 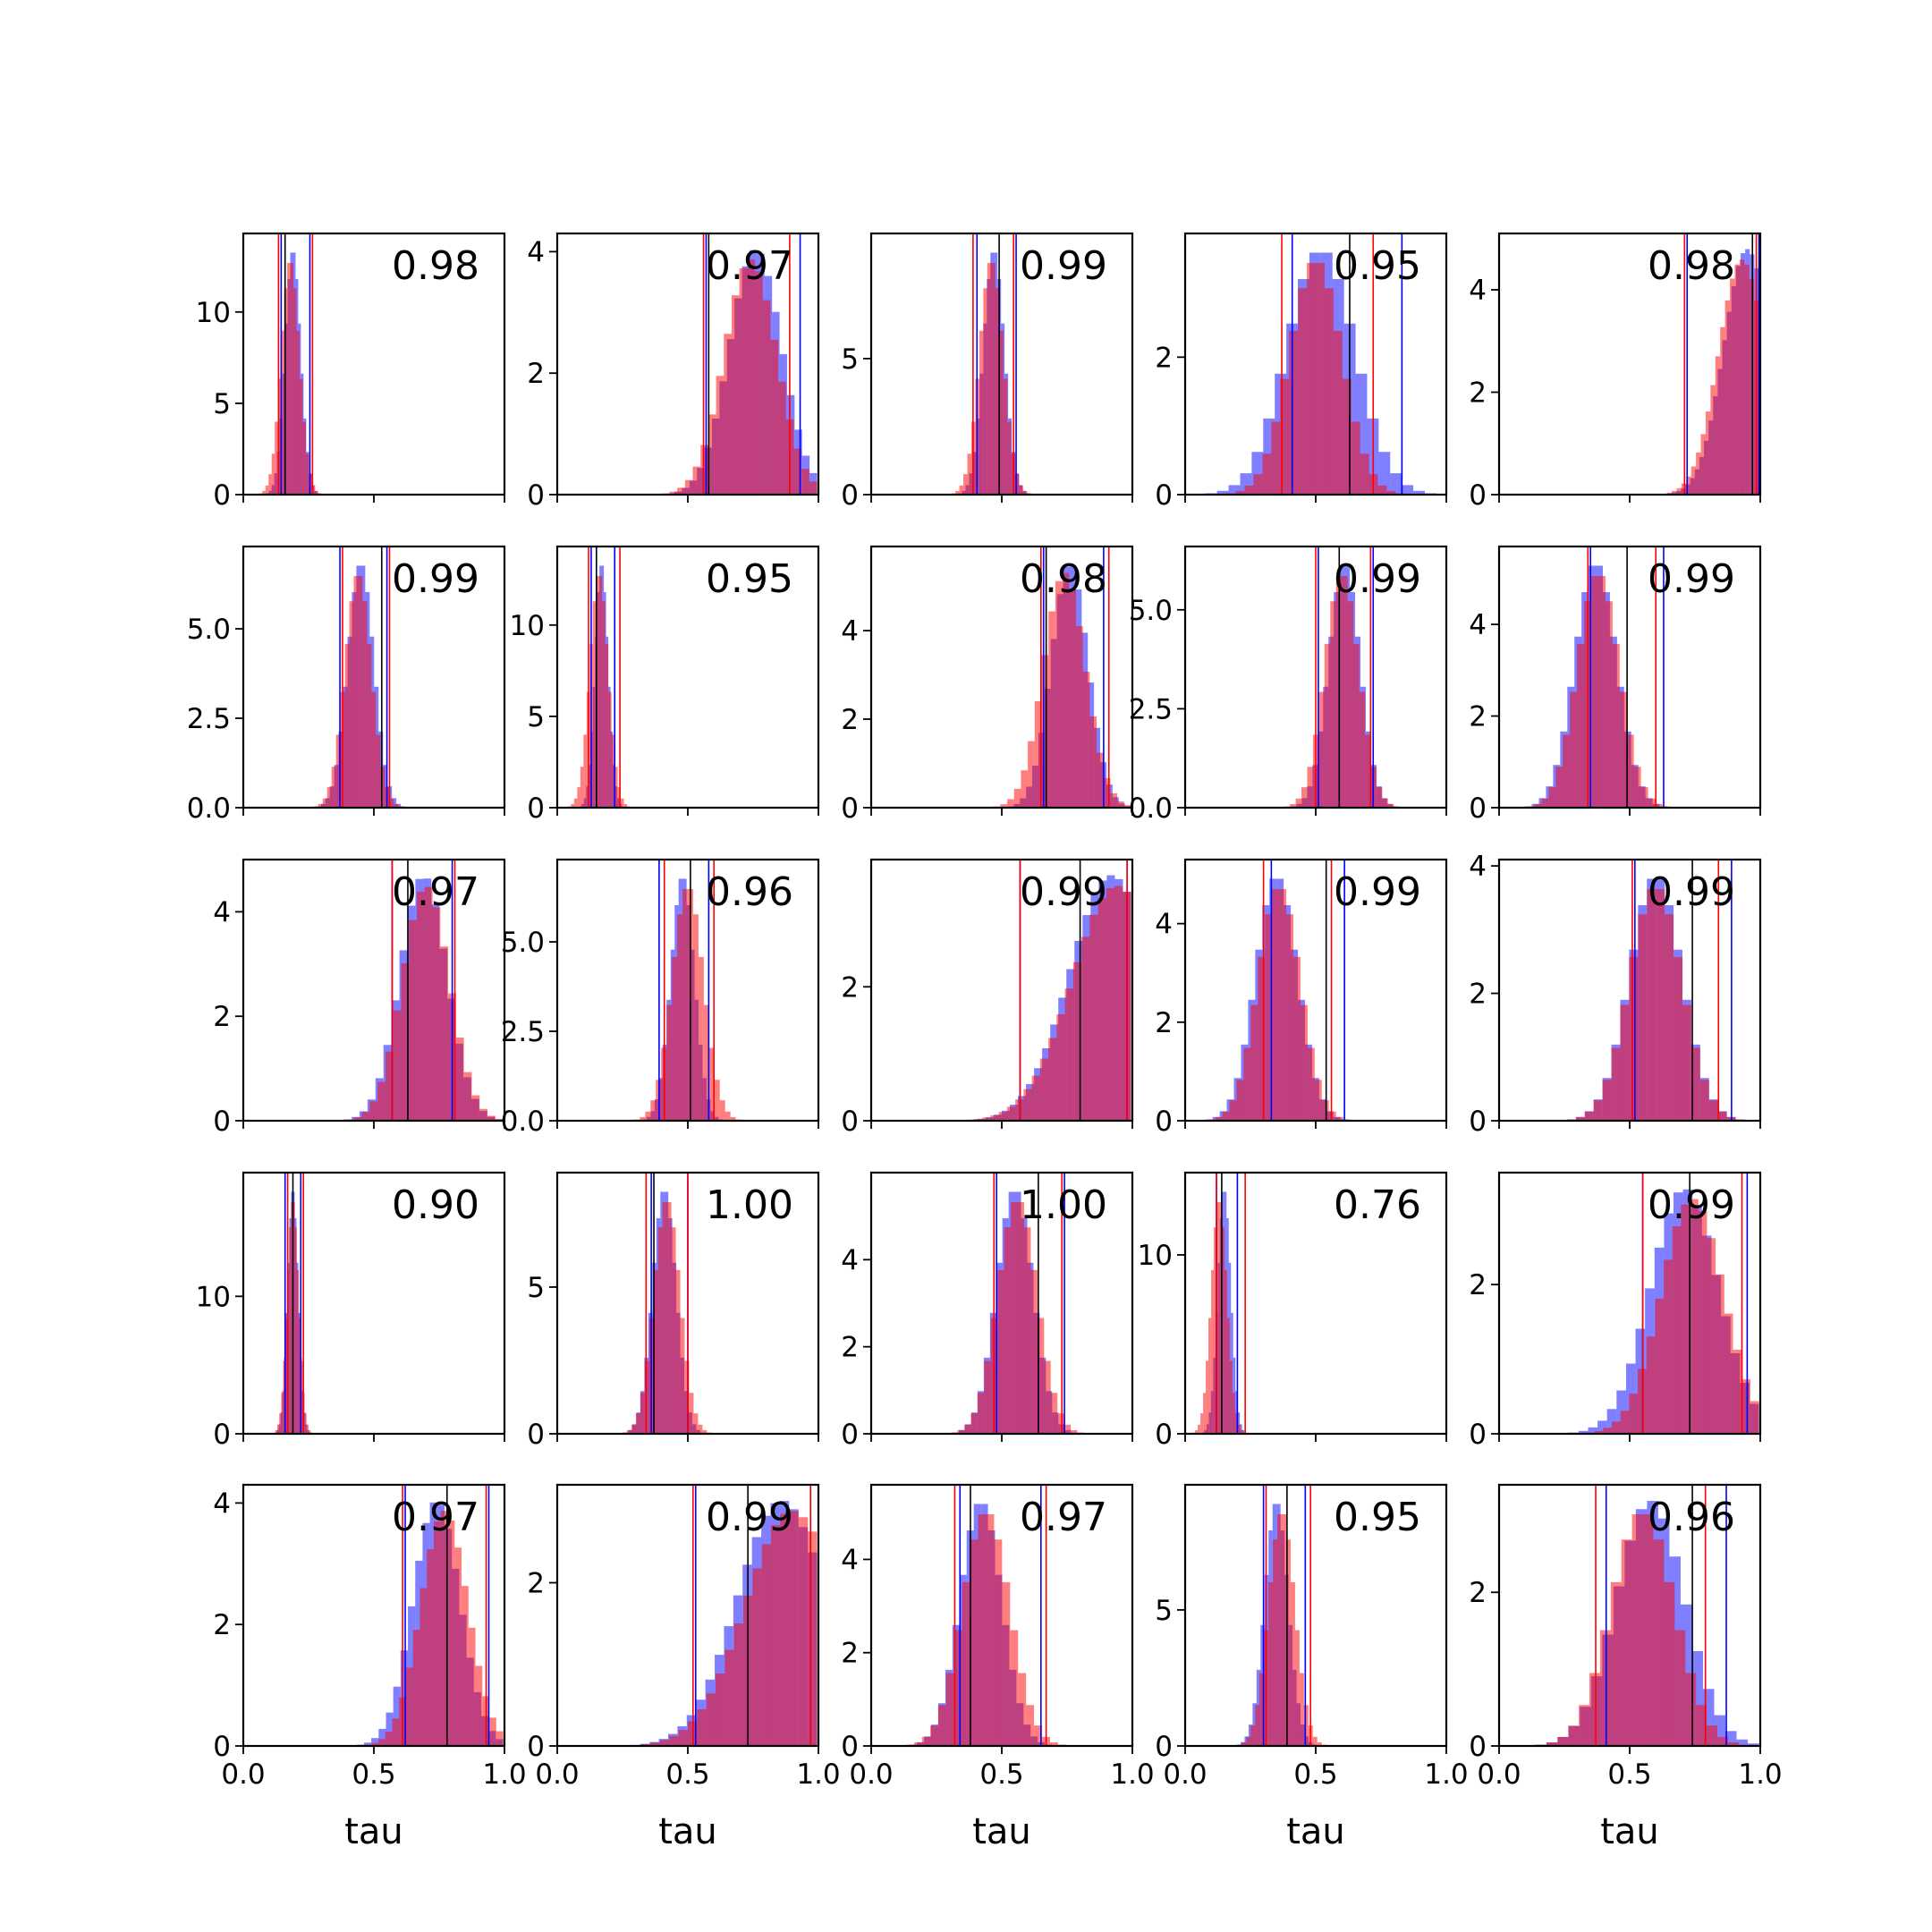 I want to click on panel-25: 0 2 0.0 0.5 1.0 tau 0.96, so click(x=1626, y=1667).